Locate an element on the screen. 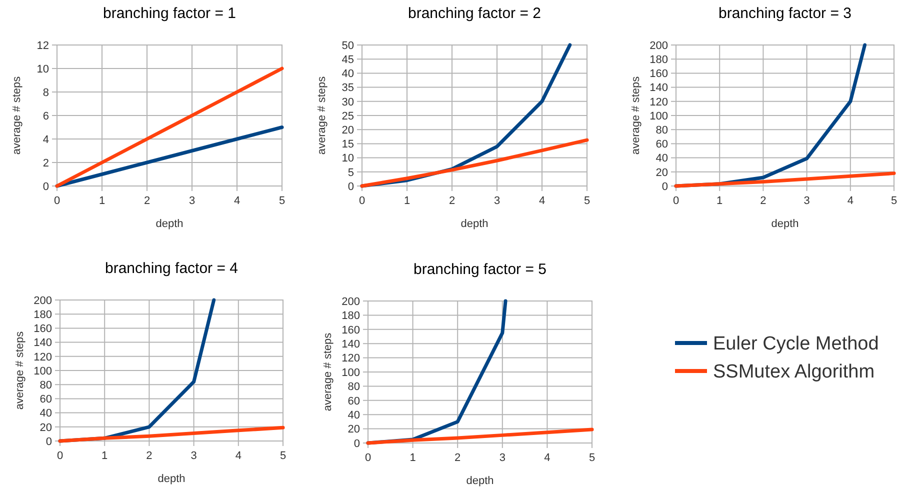 This screenshot has width=902, height=494. legend-label: Euler Cycle Method is located at coordinates (796, 344).